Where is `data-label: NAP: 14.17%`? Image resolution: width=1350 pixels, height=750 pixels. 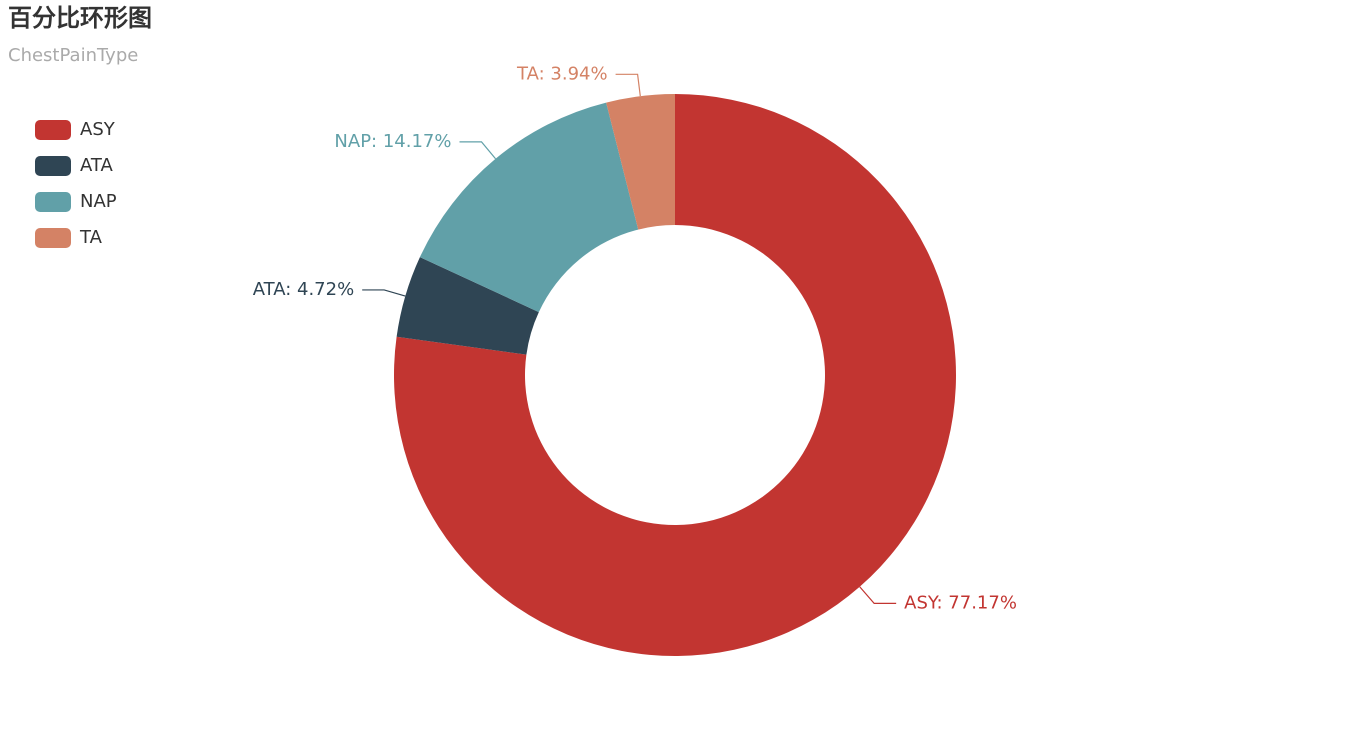 data-label: NAP: 14.17% is located at coordinates (392, 141).